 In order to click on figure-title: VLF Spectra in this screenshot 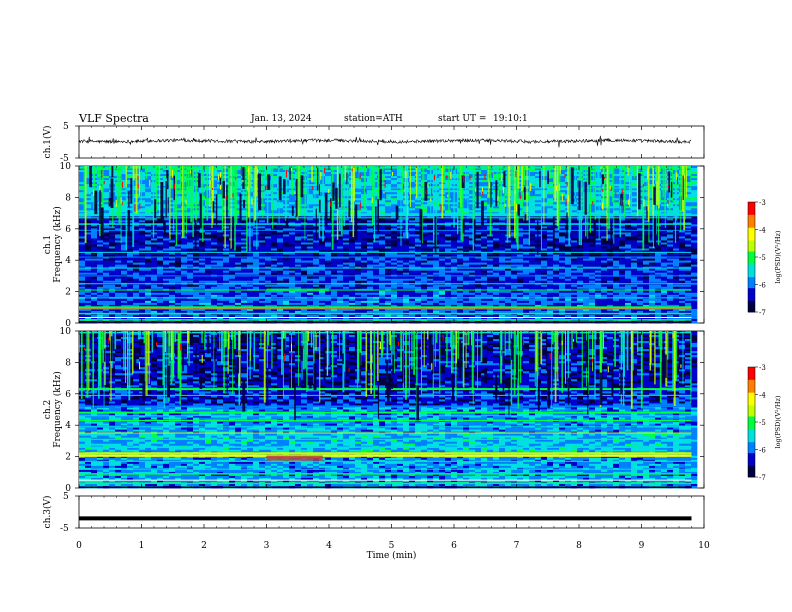, I will do `click(114, 118)`.